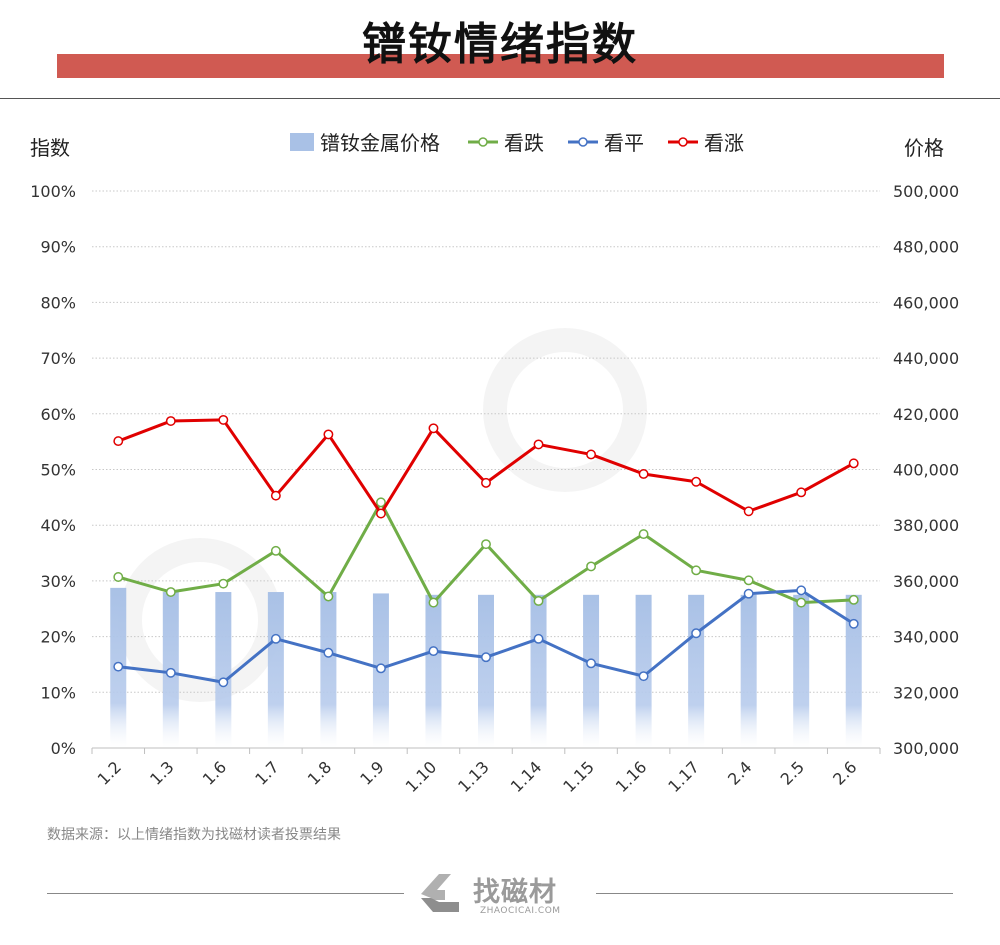 The height and width of the screenshot is (945, 1000). What do you see at coordinates (371, 772) in the screenshot?
I see `x-tick-label: 1.9` at bounding box center [371, 772].